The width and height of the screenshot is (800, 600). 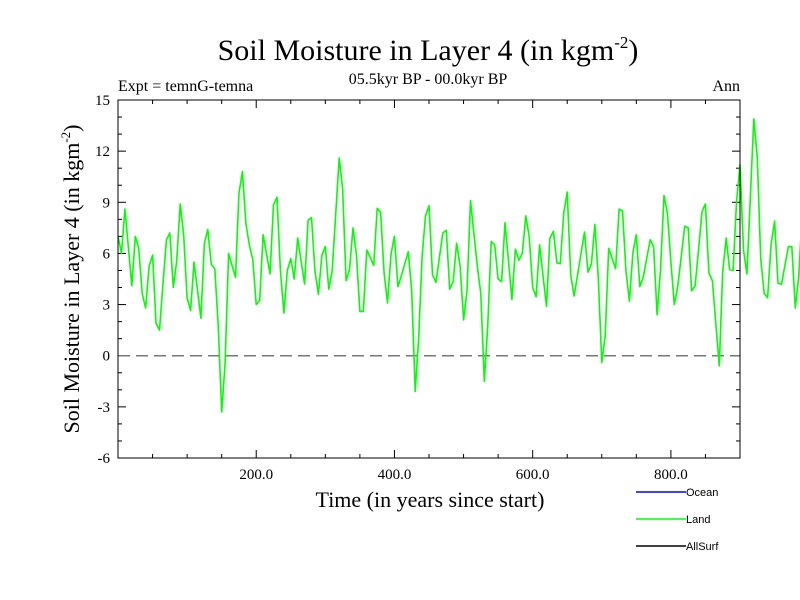 I want to click on chart-title: Soil Moisture in Layer 4 (in kgm-2), so click(x=428, y=50).